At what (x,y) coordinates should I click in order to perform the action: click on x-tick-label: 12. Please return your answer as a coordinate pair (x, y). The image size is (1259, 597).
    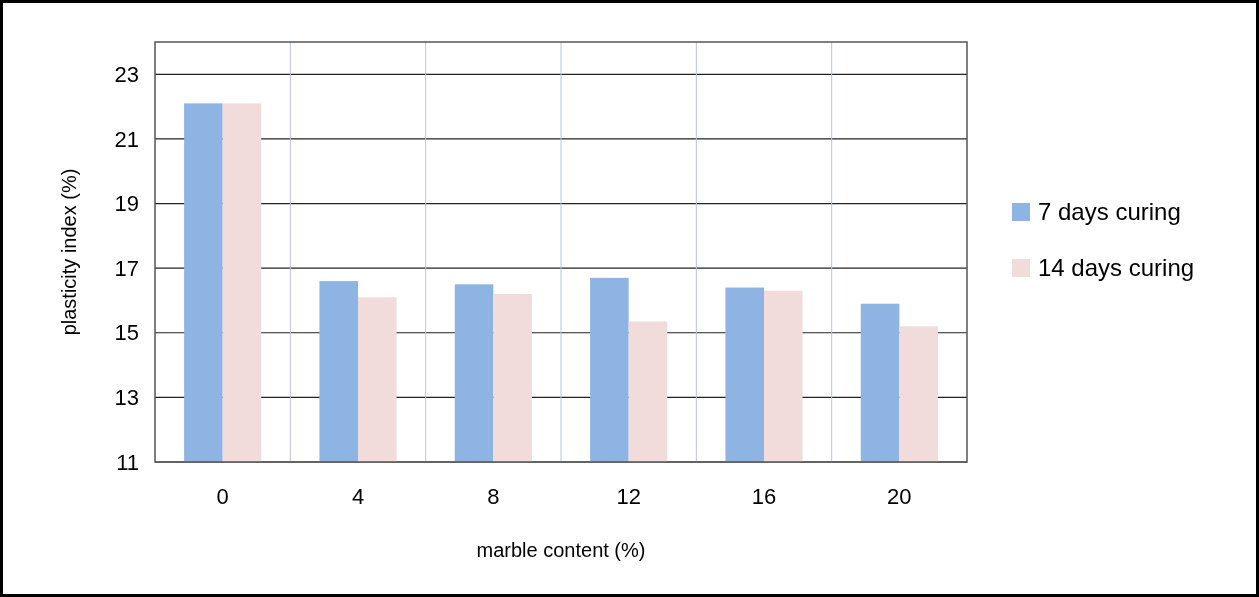
    Looking at the image, I should click on (628, 496).